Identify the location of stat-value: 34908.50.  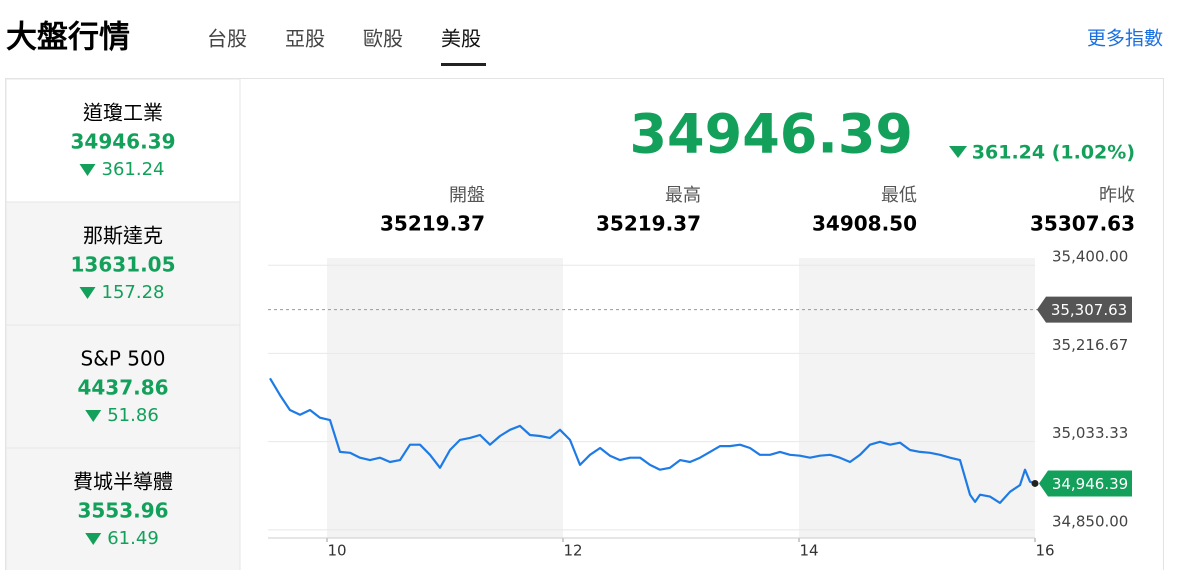
(864, 224).